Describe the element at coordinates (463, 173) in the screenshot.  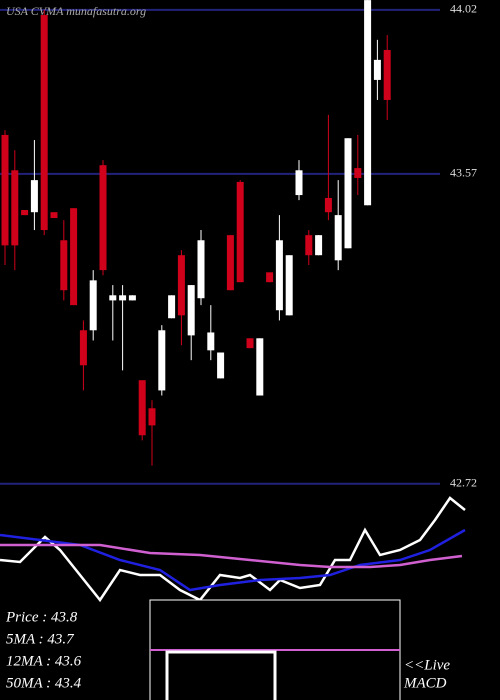
I see `y-tick-label: 43.57` at that location.